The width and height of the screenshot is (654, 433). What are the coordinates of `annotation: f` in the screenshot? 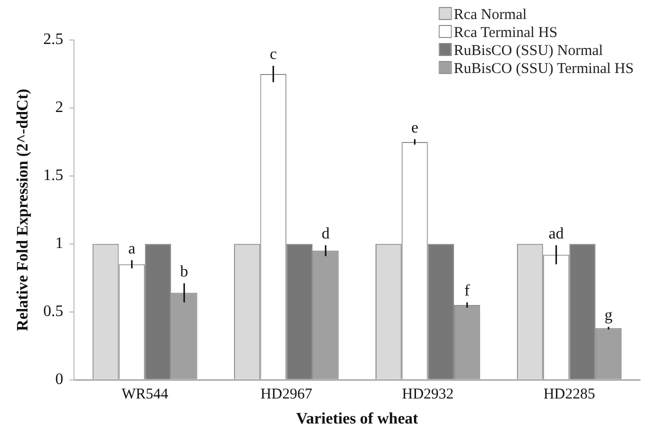 It's located at (467, 291).